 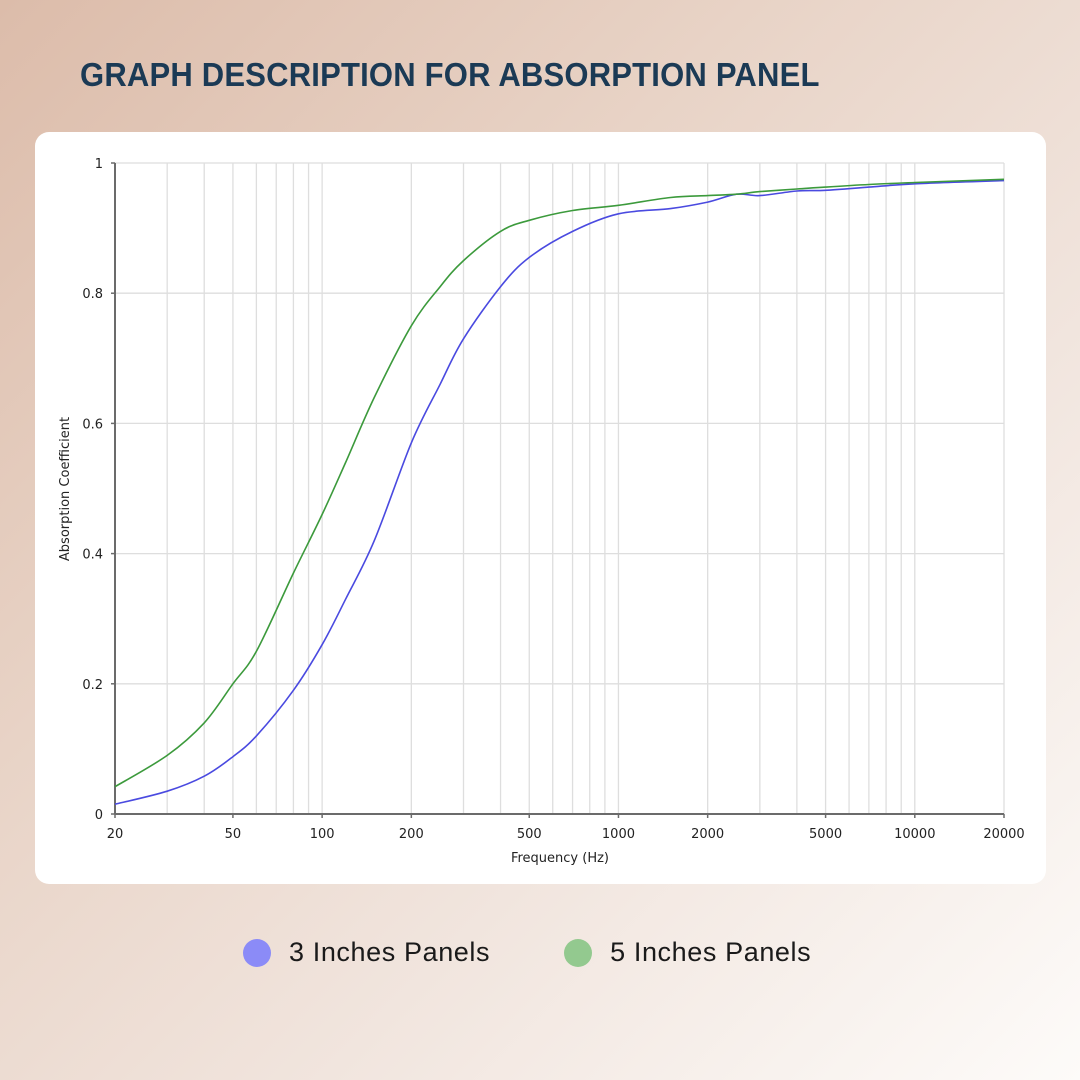 What do you see at coordinates (390, 952) in the screenshot?
I see `legend-label: 3 Inches Panels` at bounding box center [390, 952].